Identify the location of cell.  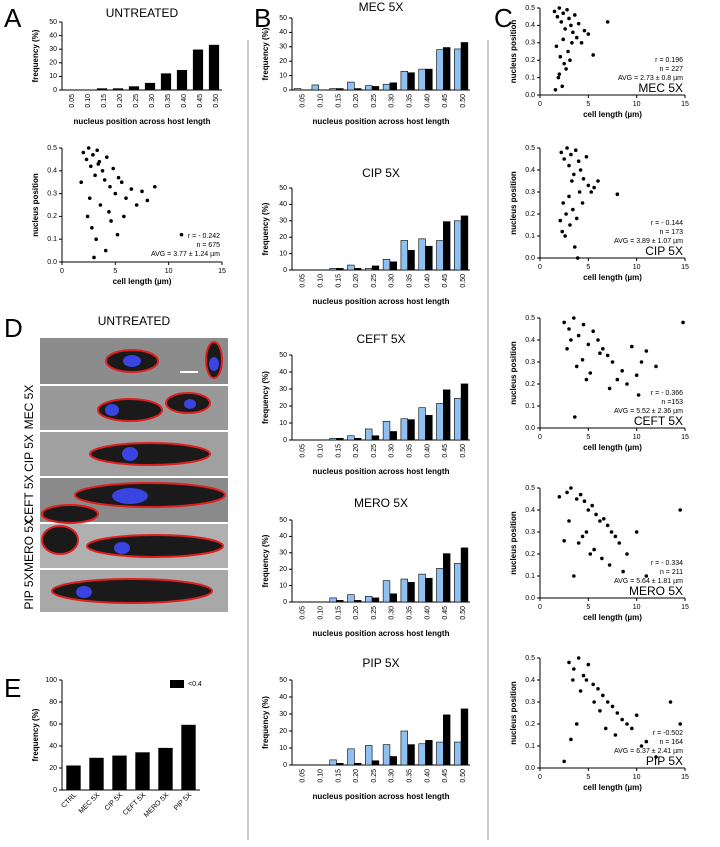
(155, 546).